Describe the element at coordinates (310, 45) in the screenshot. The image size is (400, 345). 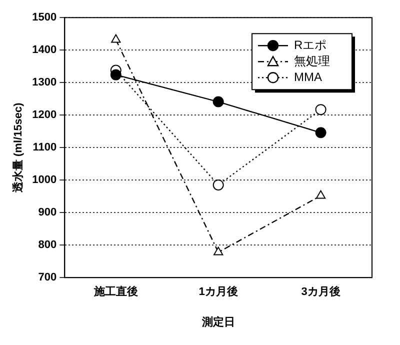
I see `legend-label: Rエポ` at that location.